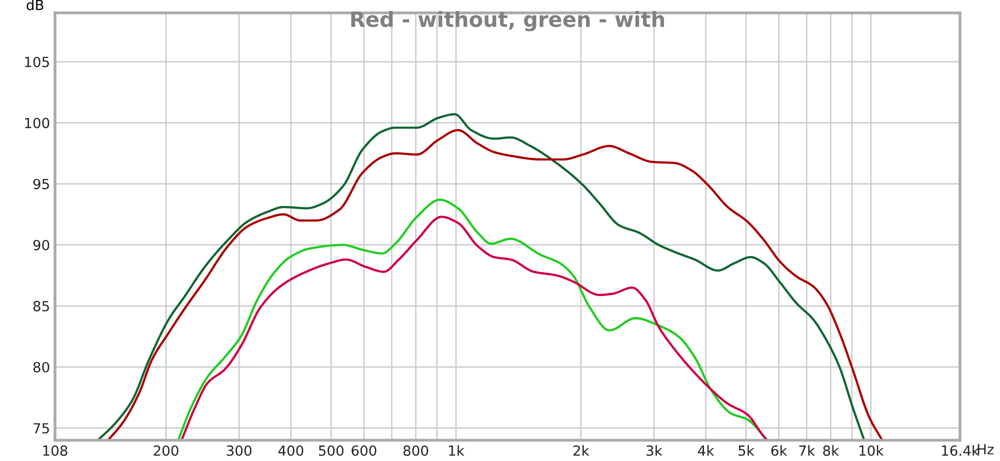 This screenshot has height=461, width=1000. I want to click on x-tick-label: 10k, so click(872, 450).